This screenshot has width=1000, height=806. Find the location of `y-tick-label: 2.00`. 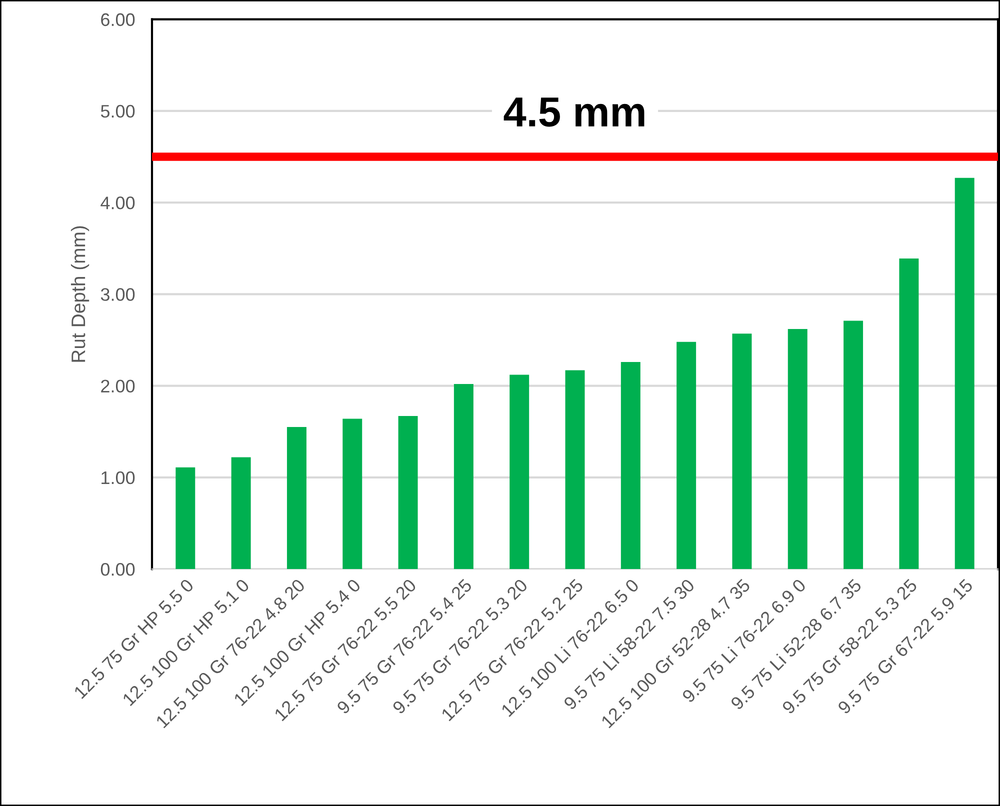

y-tick-label: 2.00 is located at coordinates (118, 386).